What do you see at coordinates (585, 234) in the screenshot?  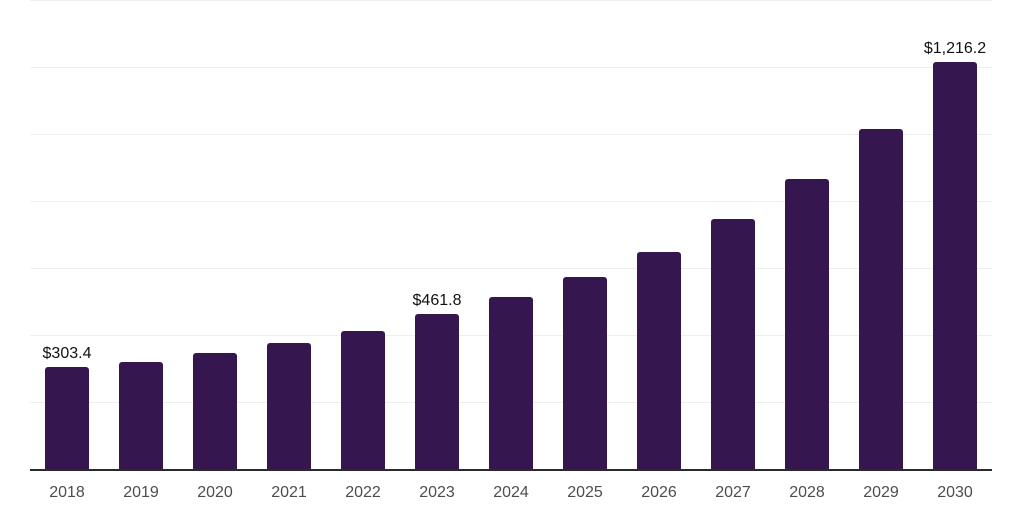 I see `bar-slot-2025` at bounding box center [585, 234].